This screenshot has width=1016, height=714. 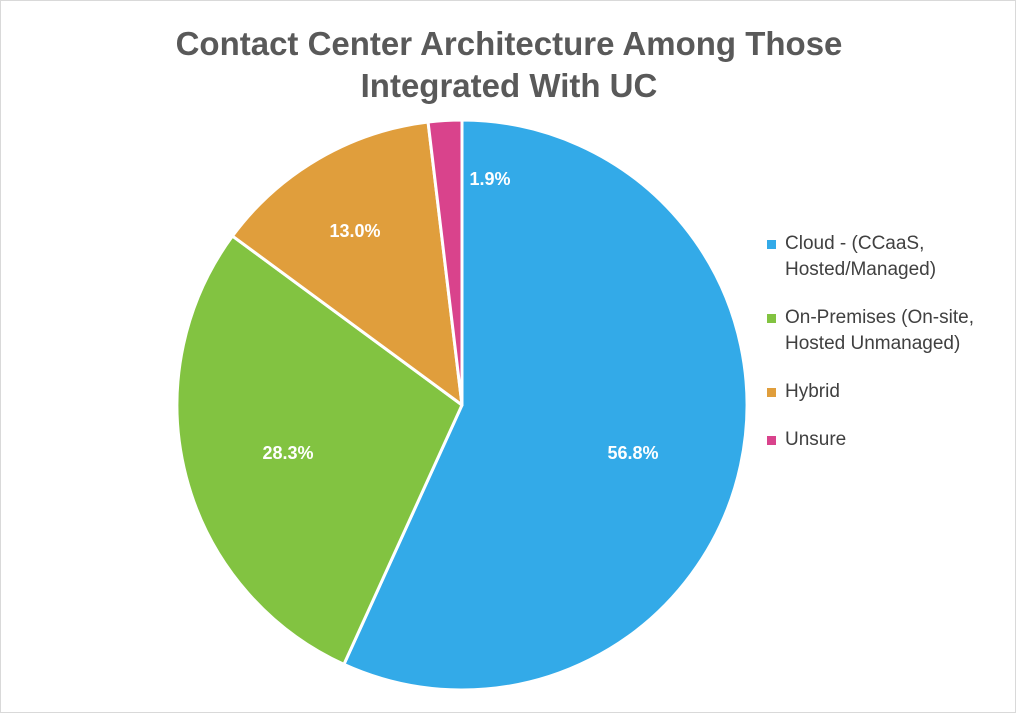 What do you see at coordinates (347, 263) in the screenshot?
I see `pie-slice-hybrid` at bounding box center [347, 263].